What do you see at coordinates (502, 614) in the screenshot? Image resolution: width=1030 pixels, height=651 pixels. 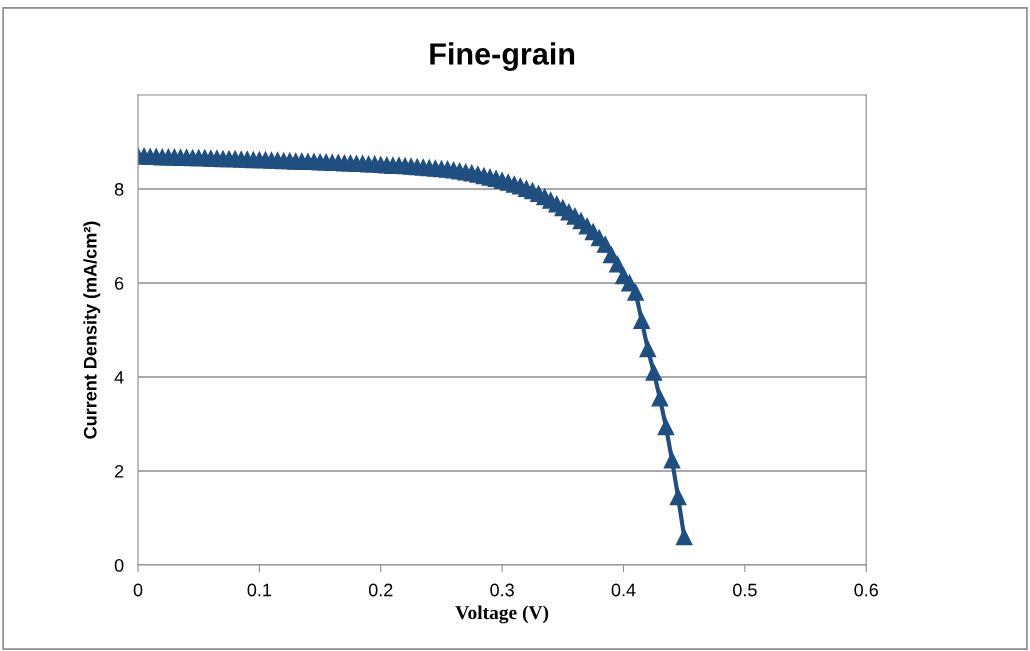 I see `x-axis-title: Voltage (V)` at bounding box center [502, 614].